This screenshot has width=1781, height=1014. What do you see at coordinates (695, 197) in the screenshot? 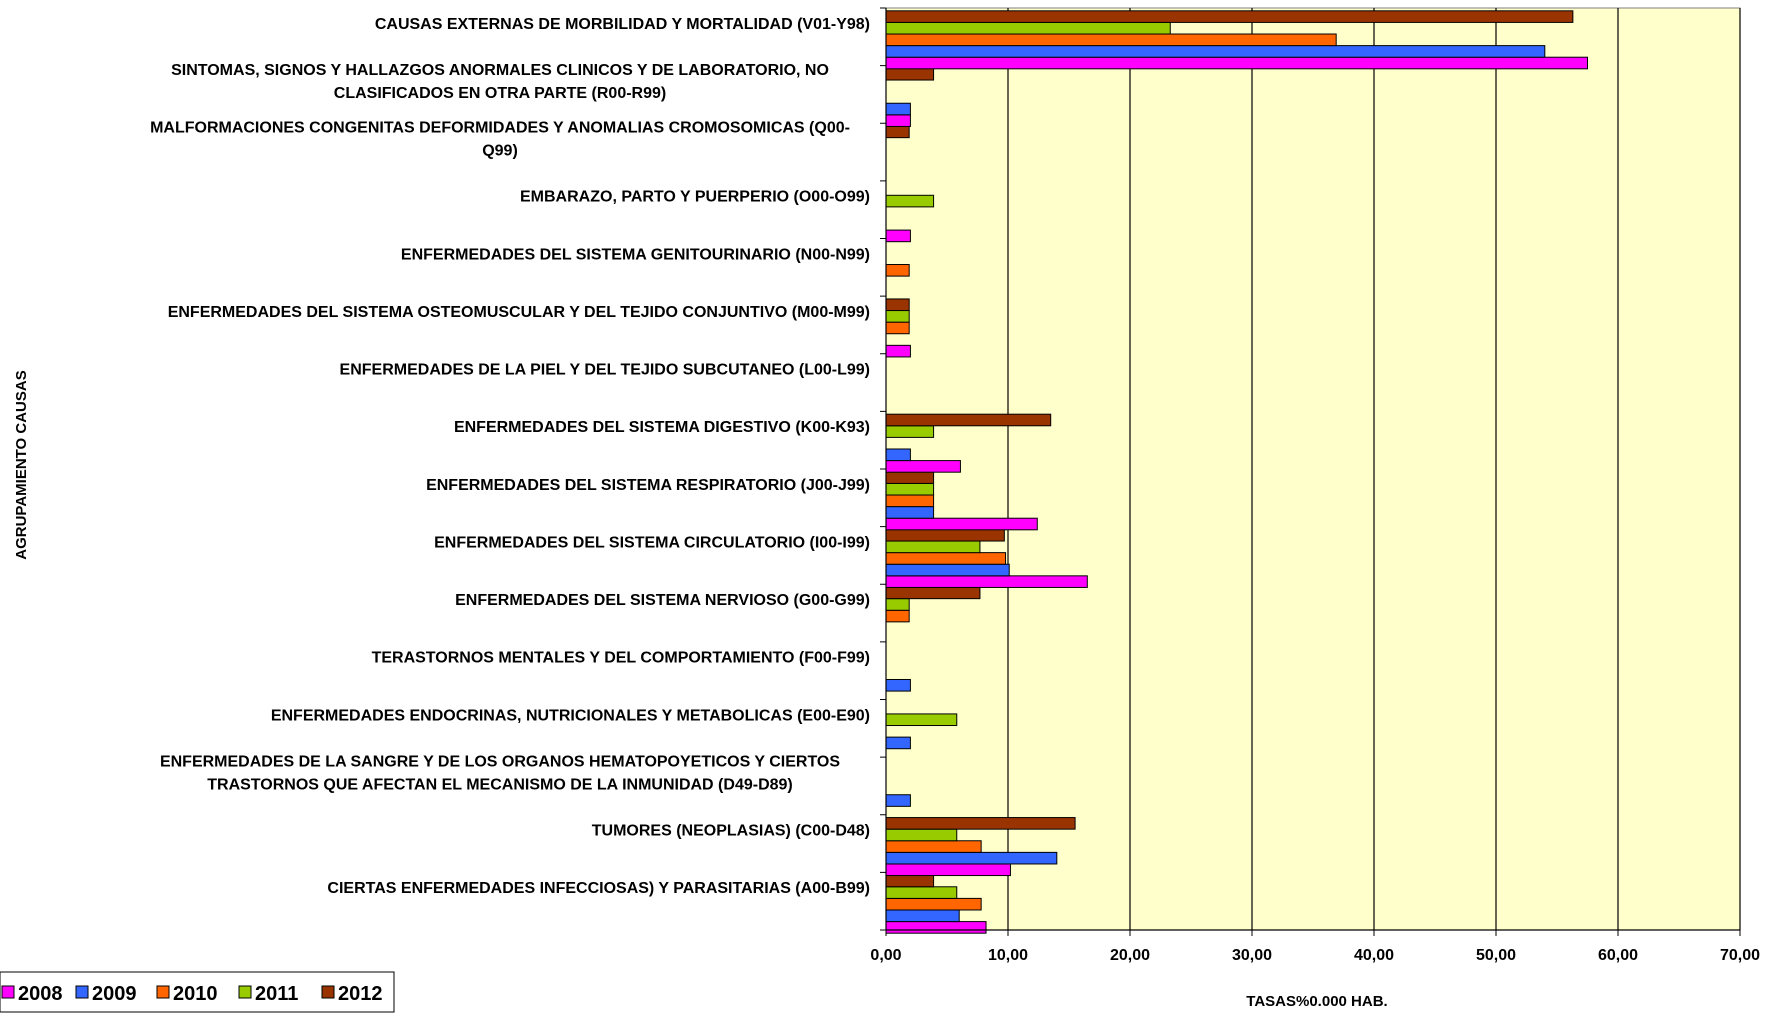
I see `category-label: EMBARAZO, PARTO Y PUERPERIO (O00-O99)` at bounding box center [695, 197].